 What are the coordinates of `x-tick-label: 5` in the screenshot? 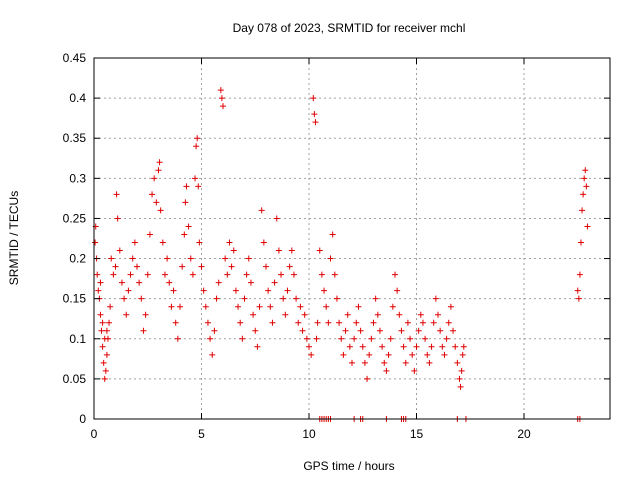 It's located at (201, 434).